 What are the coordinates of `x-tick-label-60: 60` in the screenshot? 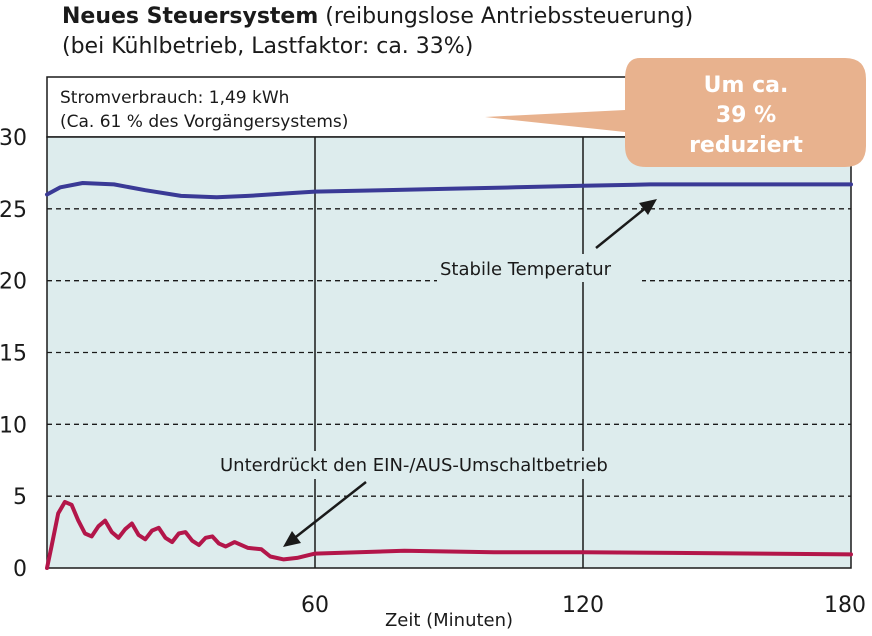 It's located at (315, 605).